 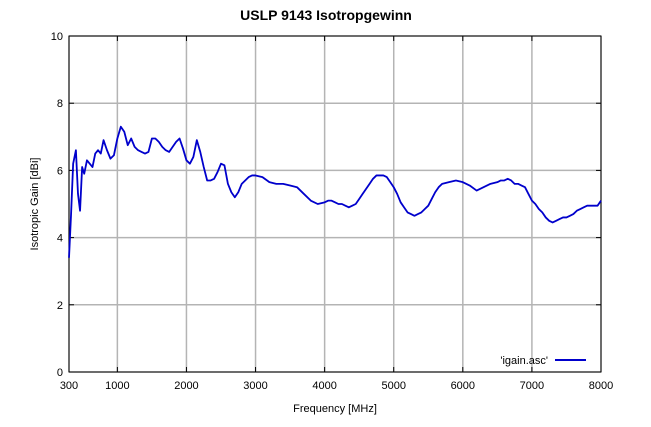 What do you see at coordinates (57, 37) in the screenshot?
I see `y-tick-label: 10` at bounding box center [57, 37].